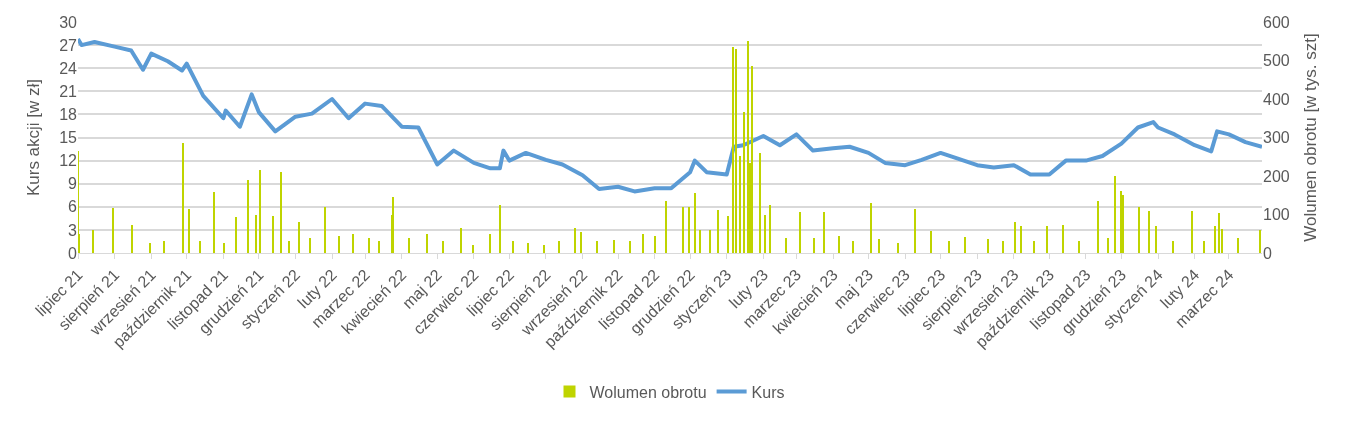  I want to click on y2-tick-label: 300, so click(1276, 138).